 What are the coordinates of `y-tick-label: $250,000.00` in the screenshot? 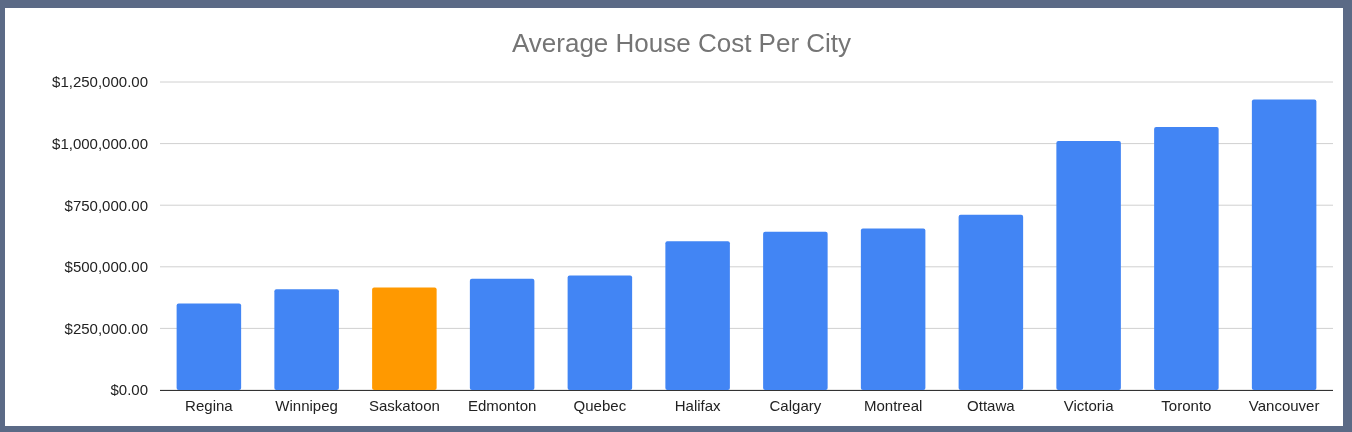 It's located at (106, 328).